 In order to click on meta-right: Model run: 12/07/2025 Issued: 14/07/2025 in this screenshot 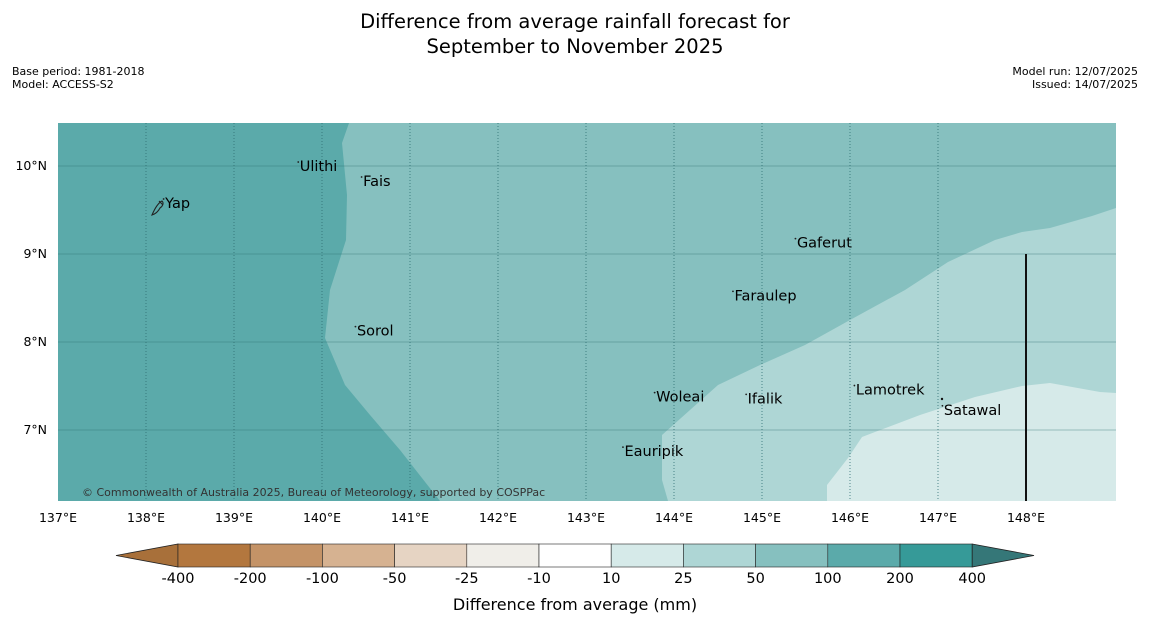, I will do `click(1075, 78)`.